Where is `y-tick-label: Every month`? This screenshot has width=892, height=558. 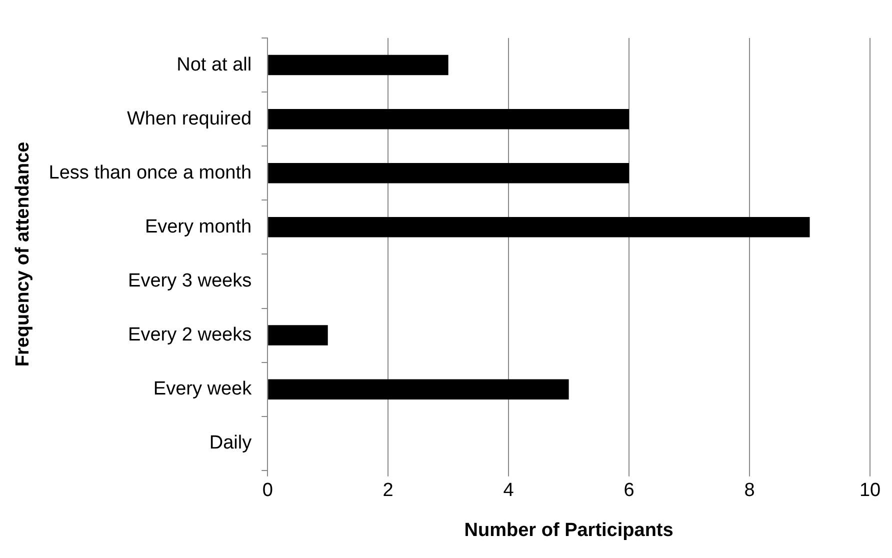 y-tick-label: Every month is located at coordinates (198, 227).